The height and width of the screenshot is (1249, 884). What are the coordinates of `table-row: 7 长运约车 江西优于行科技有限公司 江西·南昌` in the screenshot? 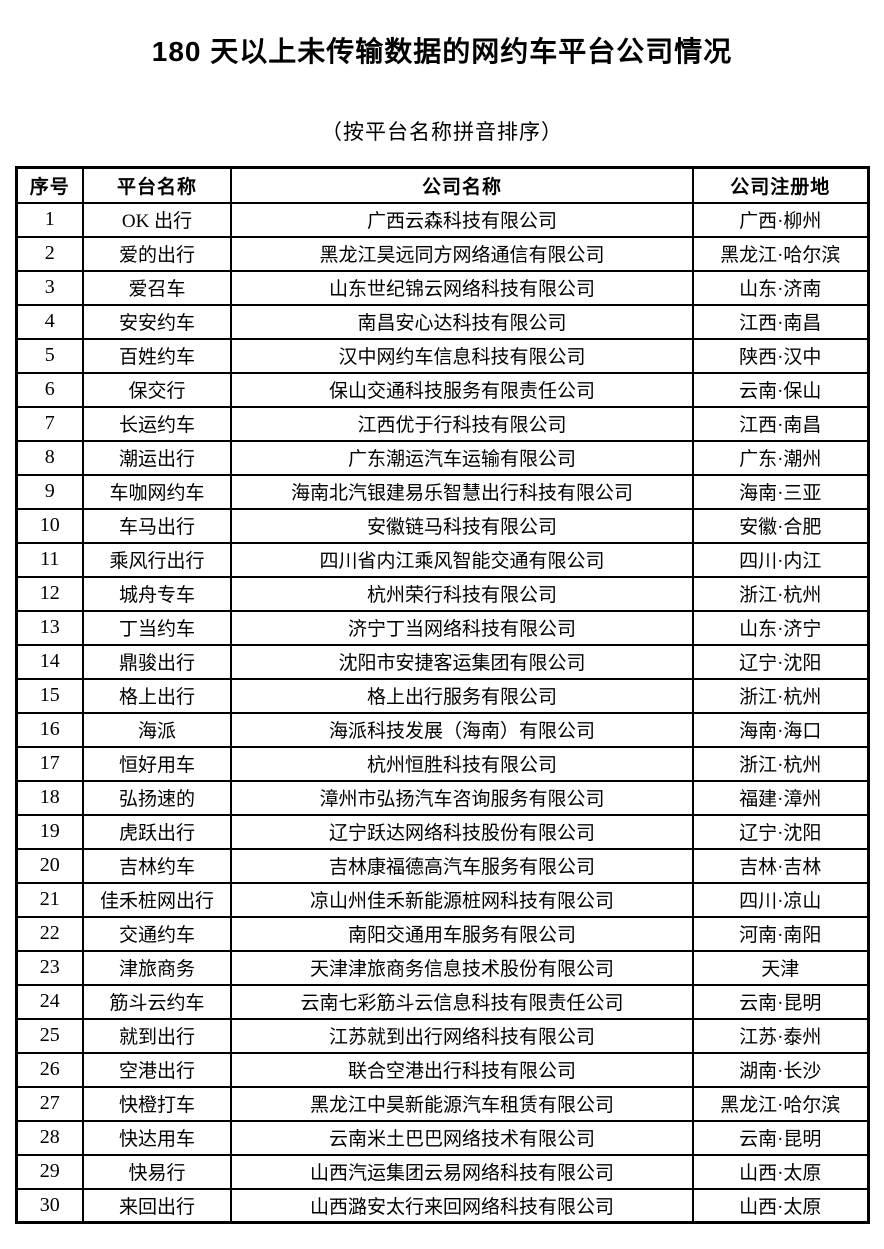 It's located at (442, 423).